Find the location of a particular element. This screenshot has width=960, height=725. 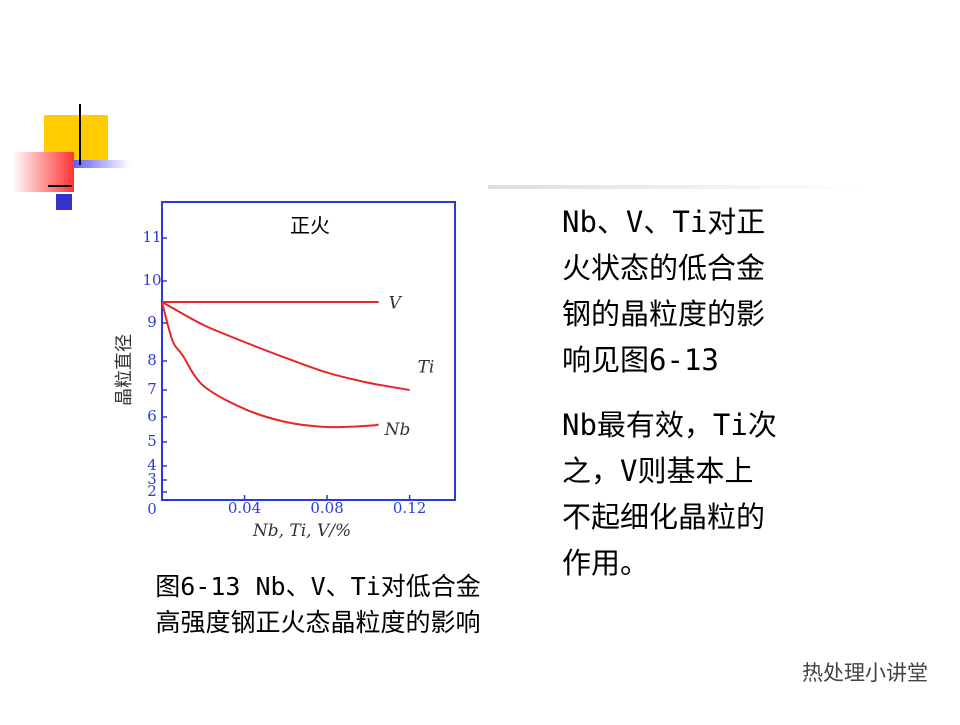

x-tick-label: 0.12 is located at coordinates (409, 508).